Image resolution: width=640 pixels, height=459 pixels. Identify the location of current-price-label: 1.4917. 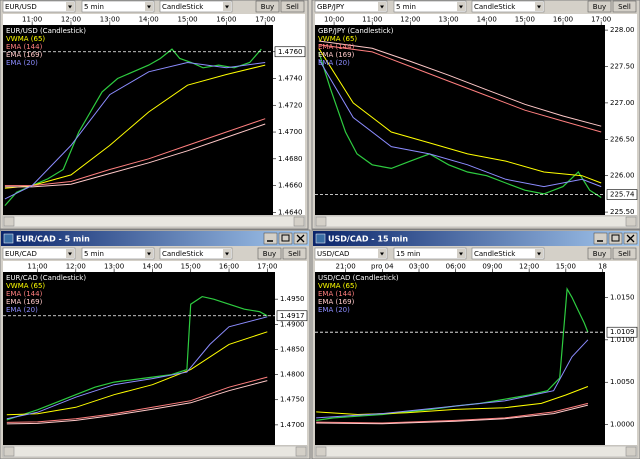
(292, 316).